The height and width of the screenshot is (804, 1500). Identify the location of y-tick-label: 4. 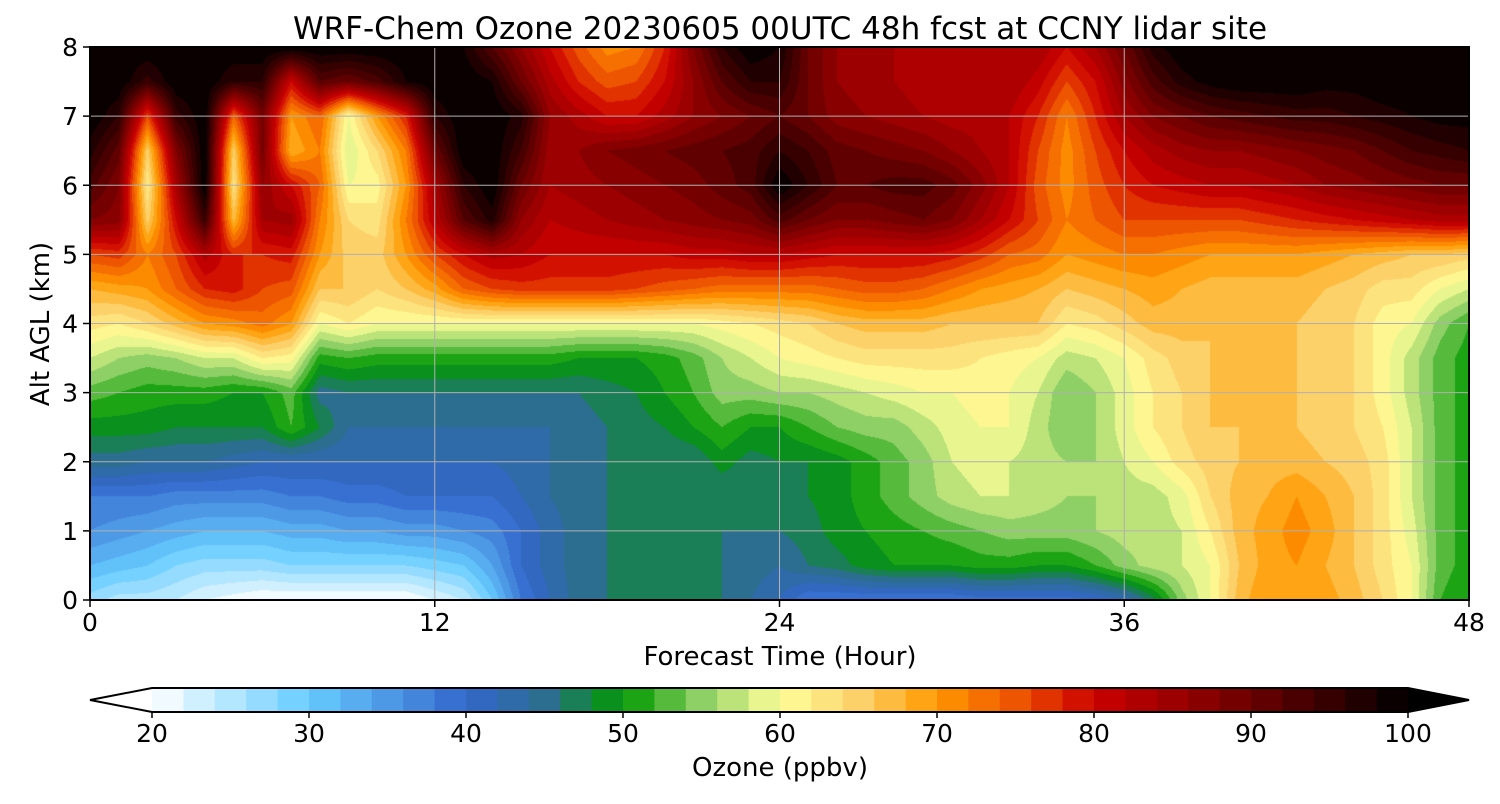
(70, 324).